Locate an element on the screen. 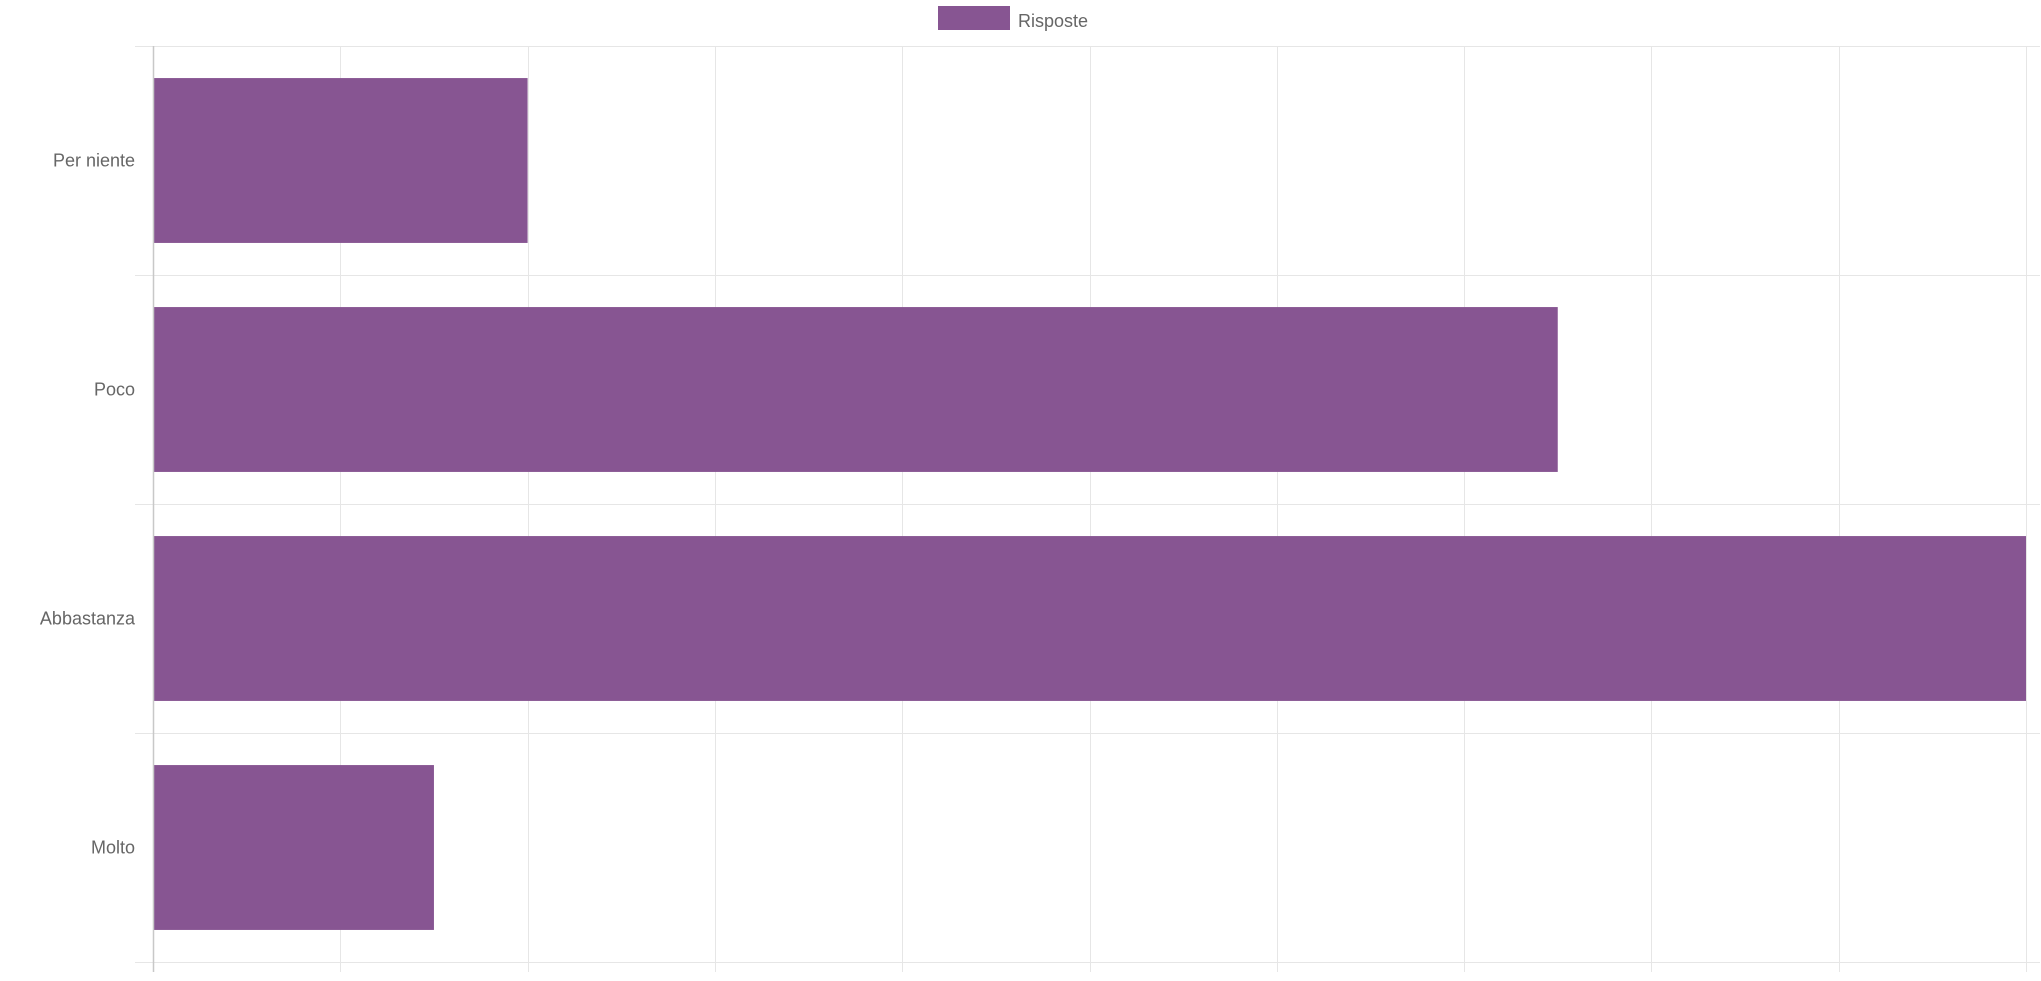 This screenshot has height=981, width=2041. legend-label-risposte: Risposte is located at coordinates (1053, 21).